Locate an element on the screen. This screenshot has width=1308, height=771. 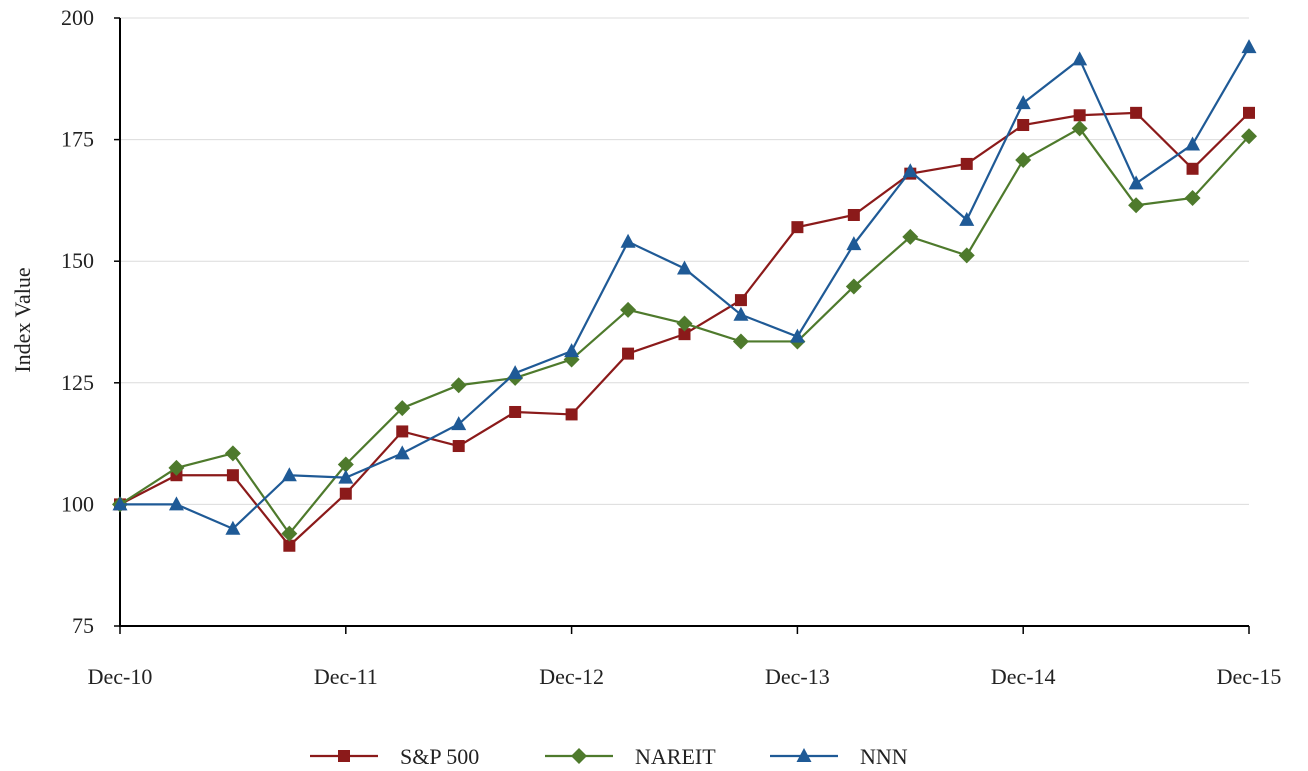
legend-label: NAREIT is located at coordinates (675, 756).